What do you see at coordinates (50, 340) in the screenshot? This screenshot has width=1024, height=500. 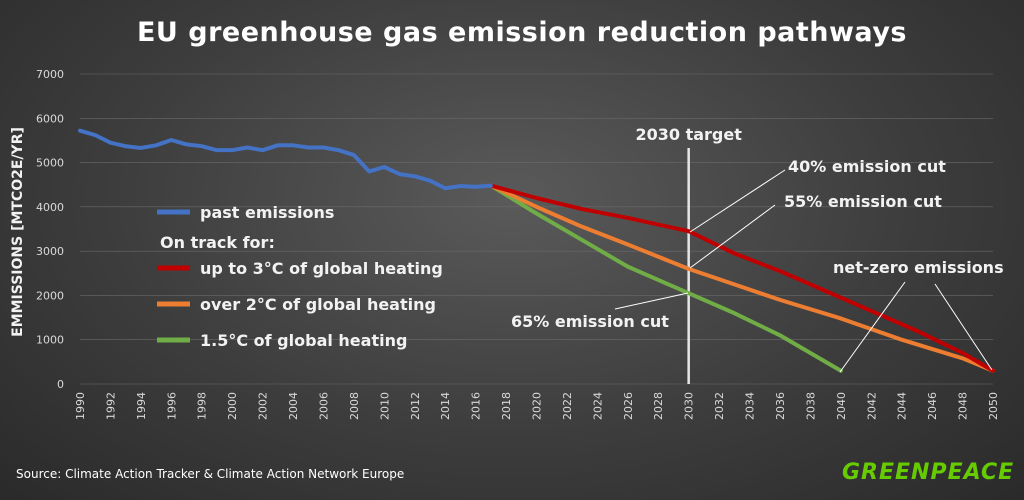 I see `y-tick-1000: 1000` at bounding box center [50, 340].